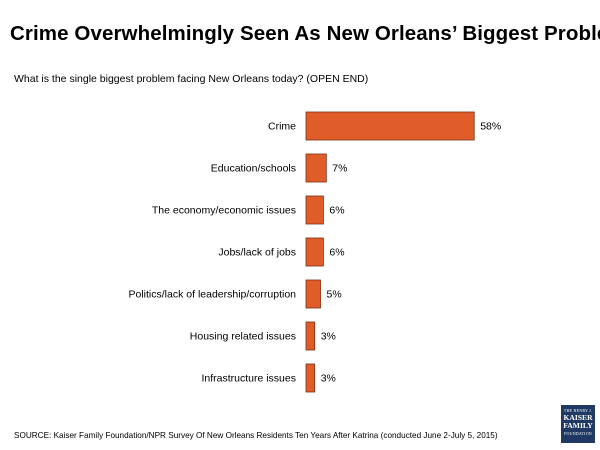 The image size is (600, 450). Describe the element at coordinates (578, 410) in the screenshot. I see `logo-line-1: THE HENRY J.` at that location.